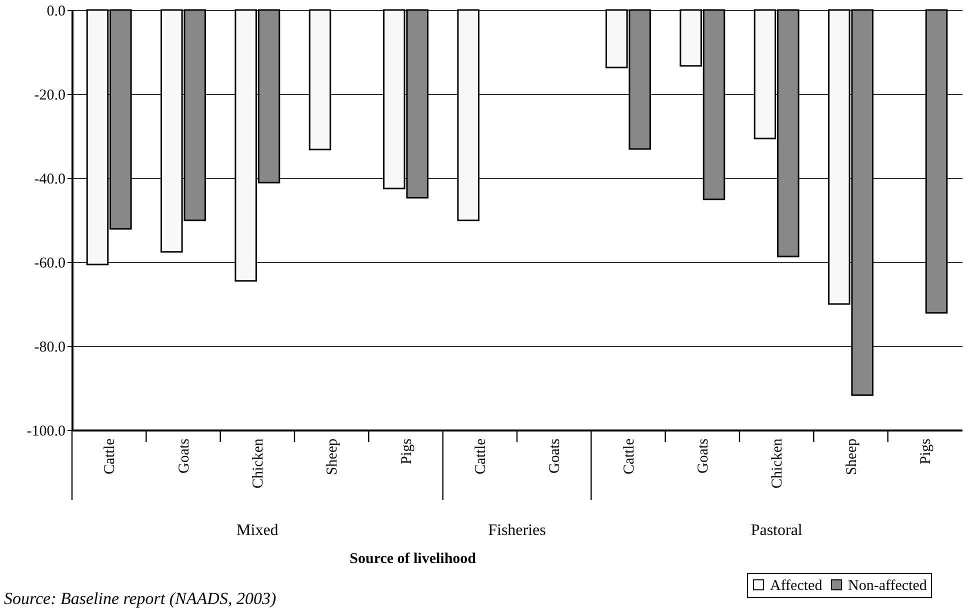 This screenshot has width=965, height=612. I want to click on y-tick-label: -80.0, so click(50, 348).